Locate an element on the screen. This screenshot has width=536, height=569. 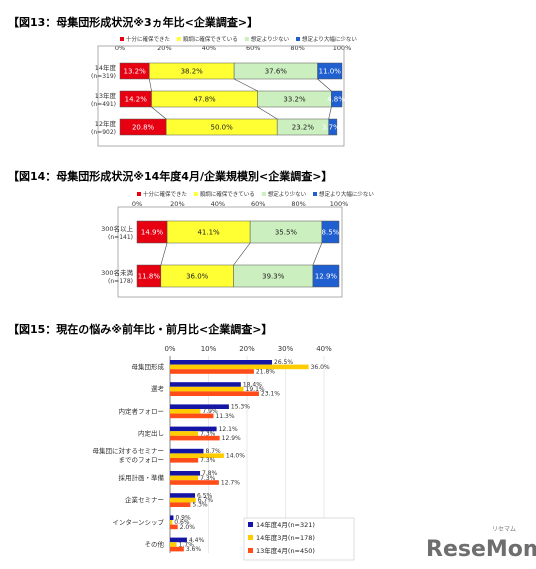
data-label: 0.6% is located at coordinates (182, 522).